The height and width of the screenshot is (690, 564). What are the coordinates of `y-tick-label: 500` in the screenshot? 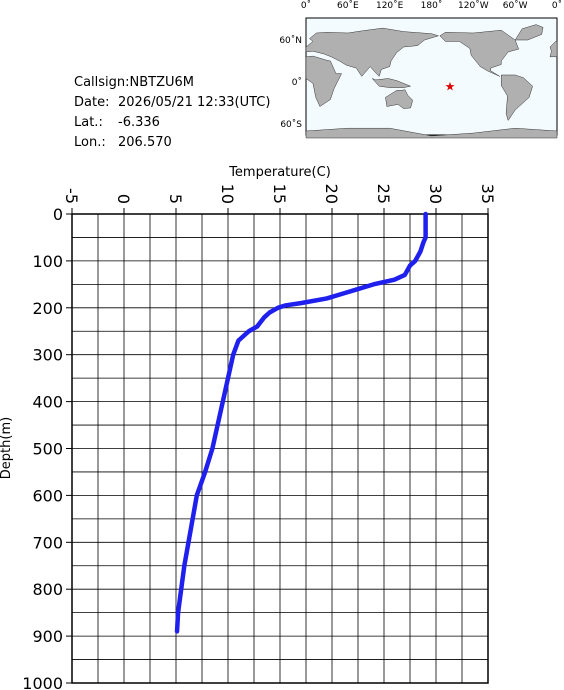 It's located at (47, 449).